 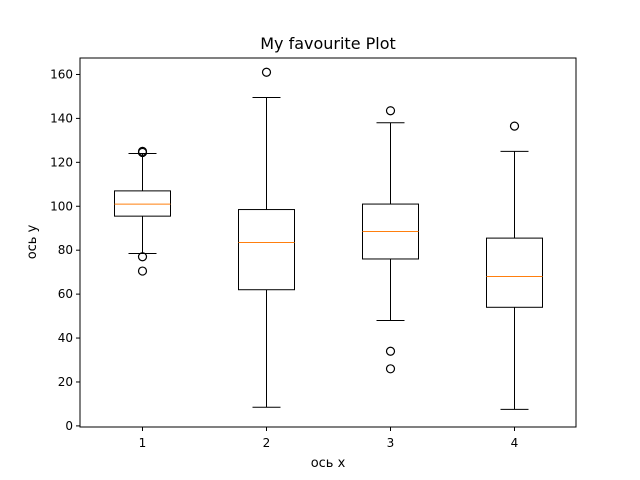 I want to click on y-axis-label: ось y, so click(x=32, y=241).